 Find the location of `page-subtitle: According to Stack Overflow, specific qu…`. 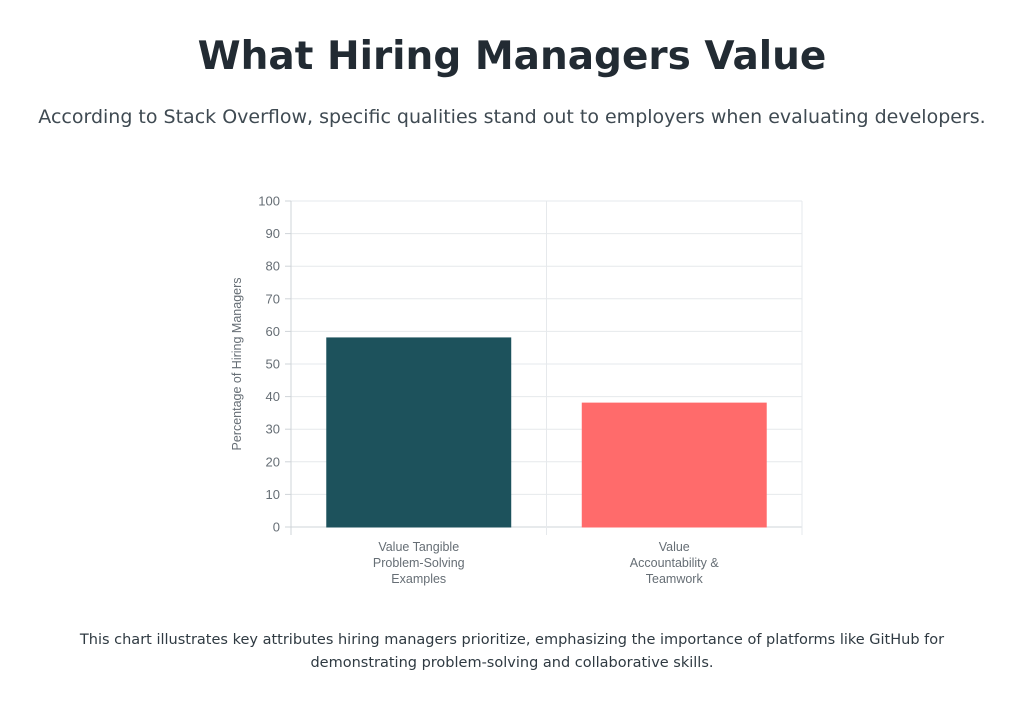

page-subtitle: According to Stack Overflow, specific qu… is located at coordinates (512, 117).